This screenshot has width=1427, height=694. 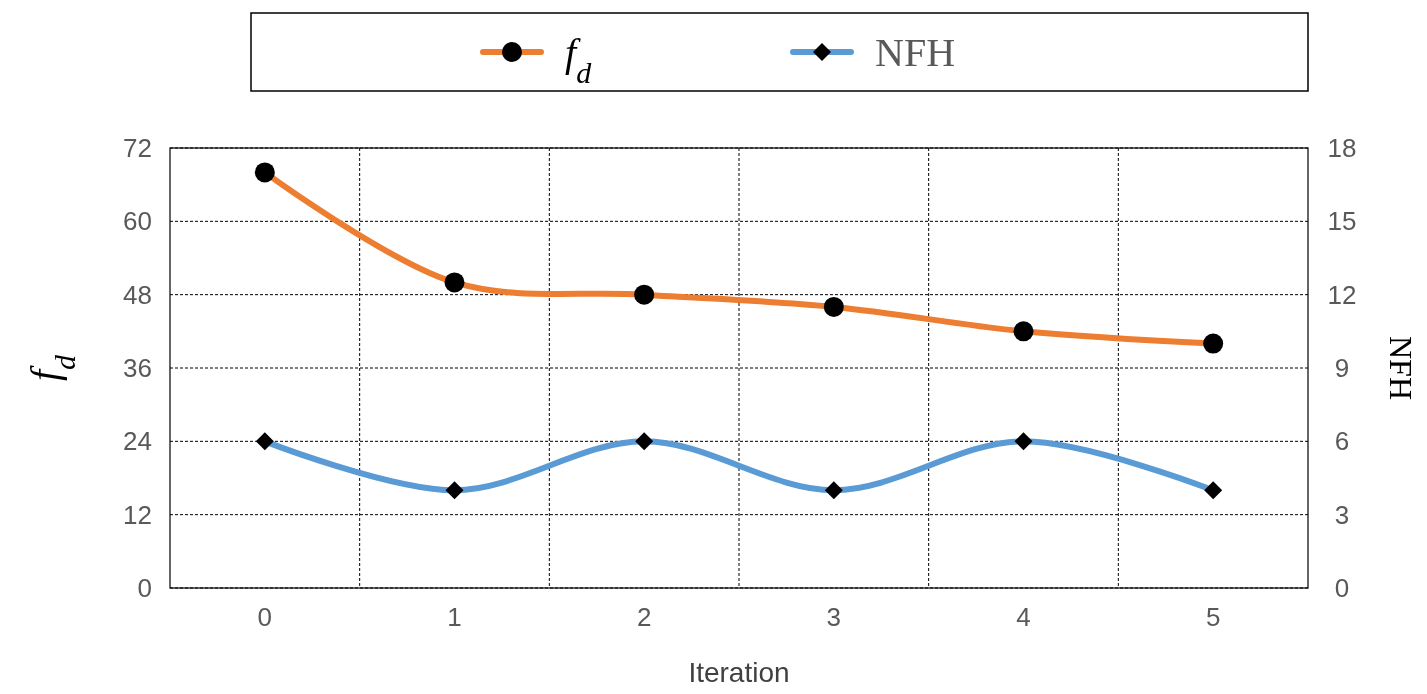 I want to click on x-tick-label: 1, so click(x=454, y=617).